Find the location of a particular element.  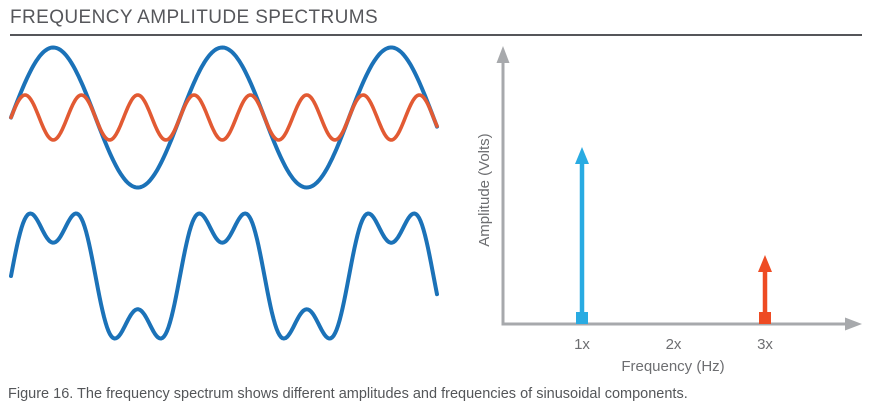

title-rule is located at coordinates (436, 35).